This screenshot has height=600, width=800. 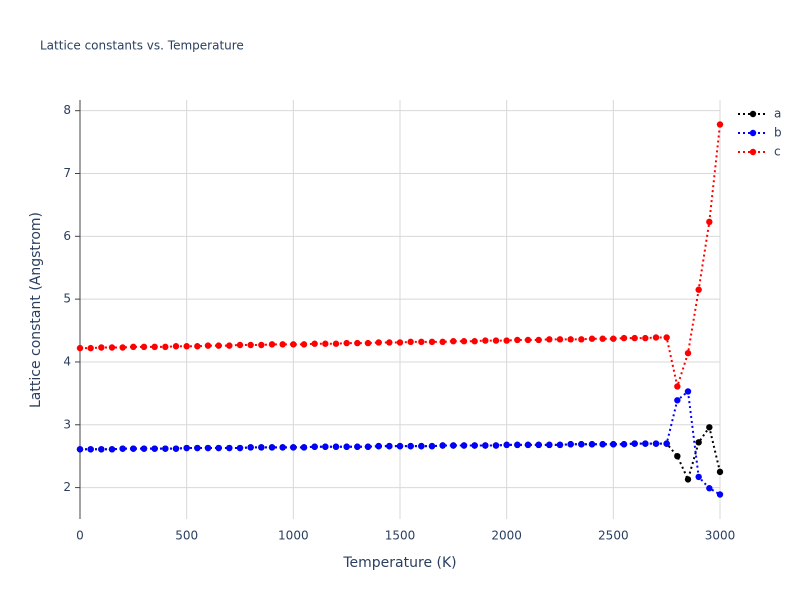 What do you see at coordinates (400, 536) in the screenshot?
I see `x-tick-label: 1500` at bounding box center [400, 536].